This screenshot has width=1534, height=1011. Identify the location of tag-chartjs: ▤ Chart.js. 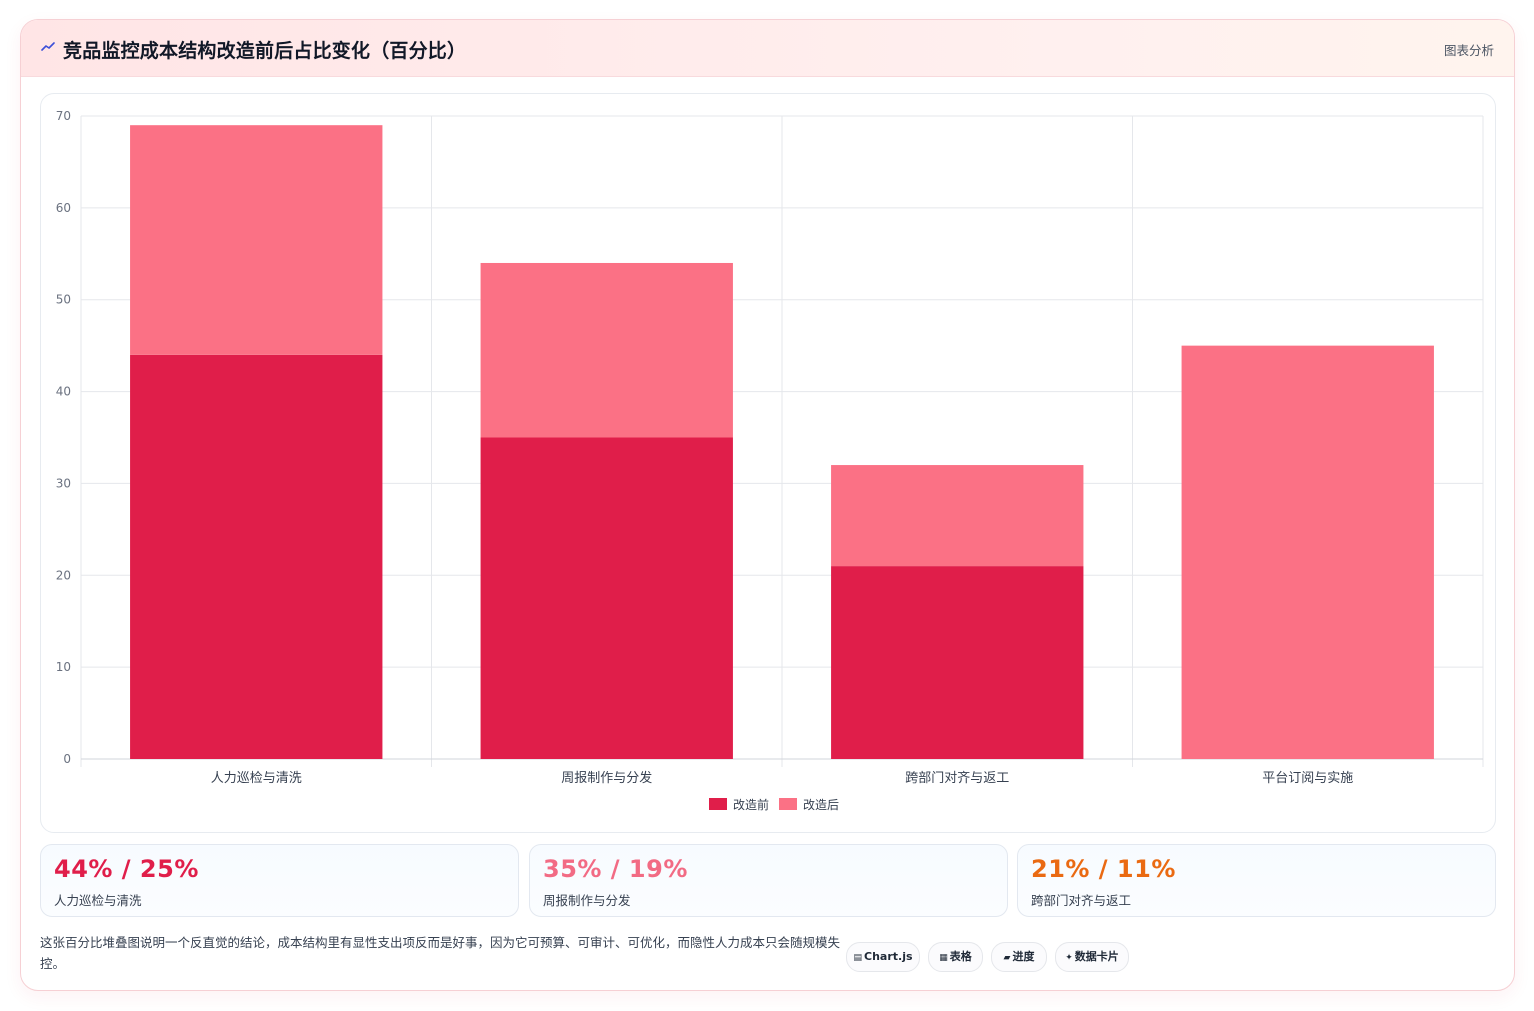
(883, 957).